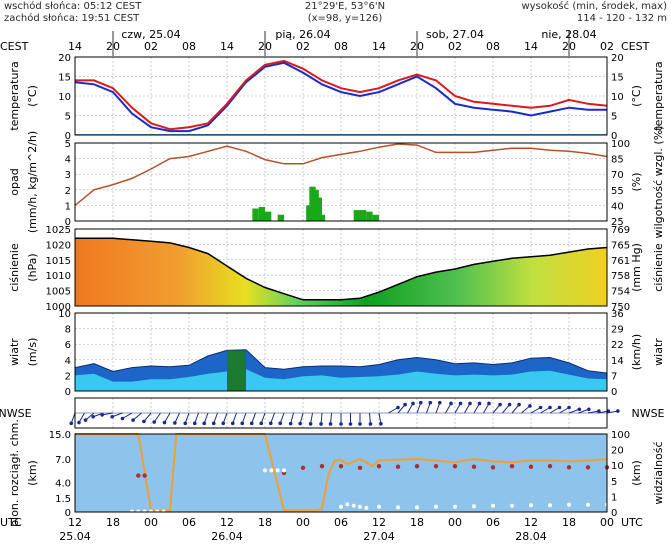 The image size is (671, 546). I want to click on visibility-line, so click(341, 472).